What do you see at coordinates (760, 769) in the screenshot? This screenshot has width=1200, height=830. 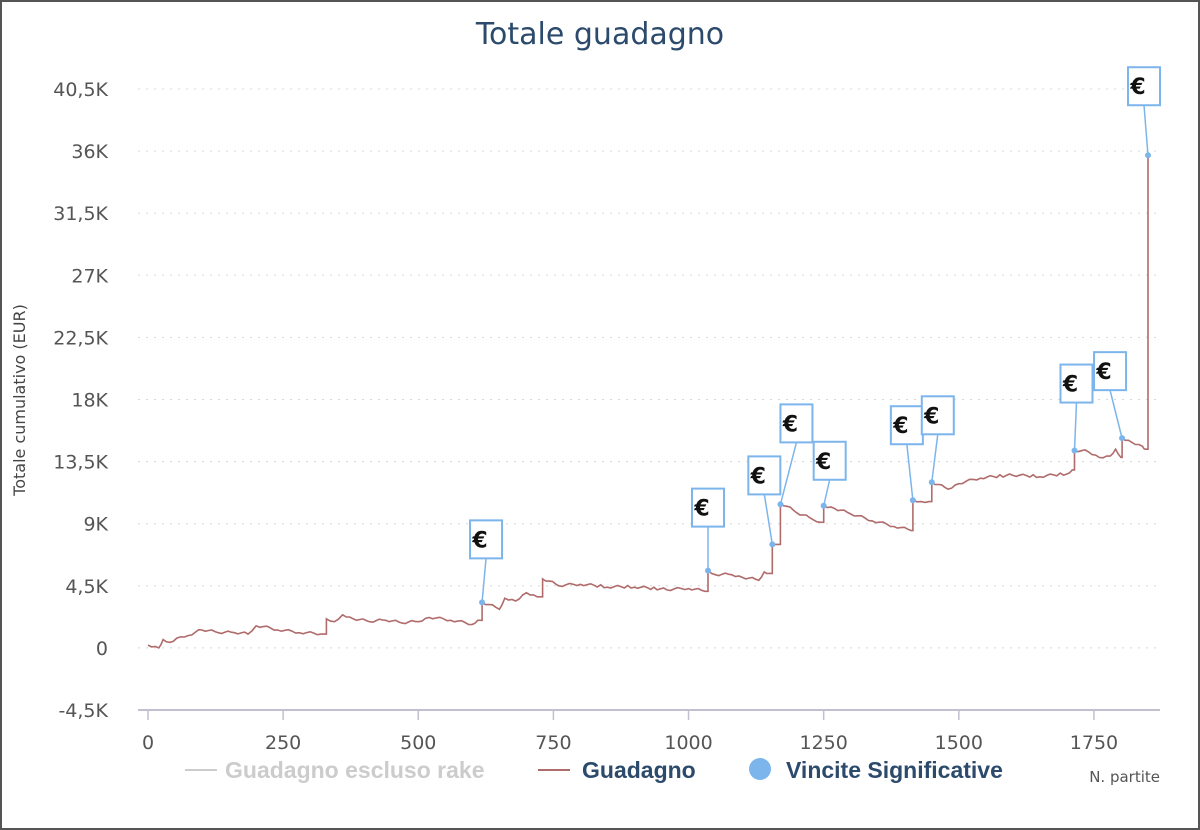 I see `legend-swatch` at bounding box center [760, 769].